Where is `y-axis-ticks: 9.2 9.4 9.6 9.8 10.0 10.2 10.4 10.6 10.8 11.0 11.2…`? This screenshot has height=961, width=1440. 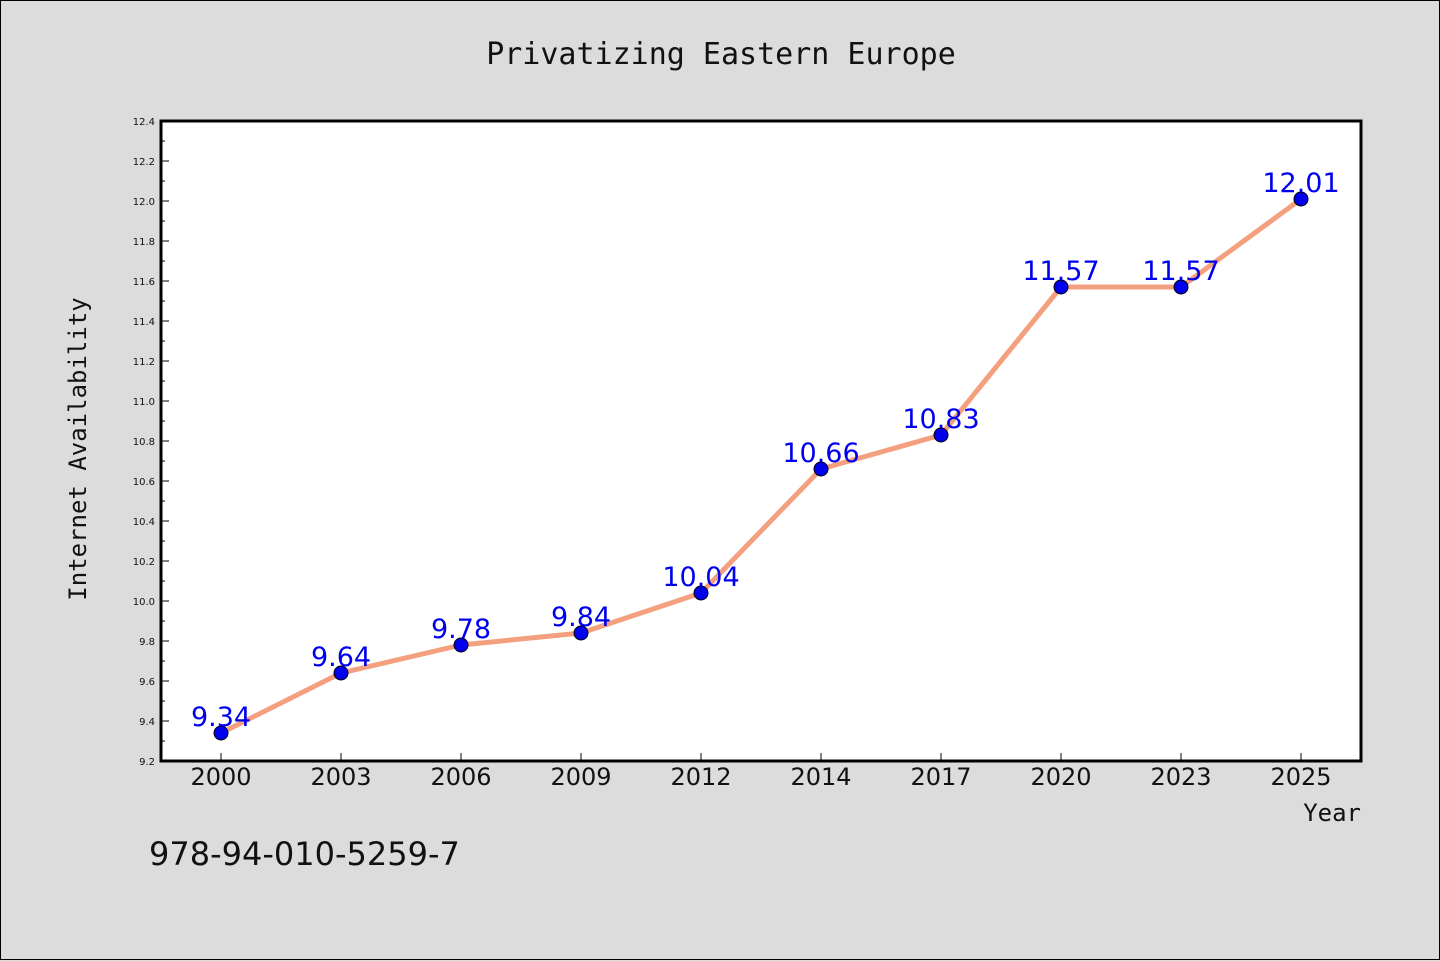 y-axis-ticks: 9.2 9.4 9.6 9.8 10.0 10.2 10.4 10.6 10.8 11.0 11.2… is located at coordinates (151, 442).